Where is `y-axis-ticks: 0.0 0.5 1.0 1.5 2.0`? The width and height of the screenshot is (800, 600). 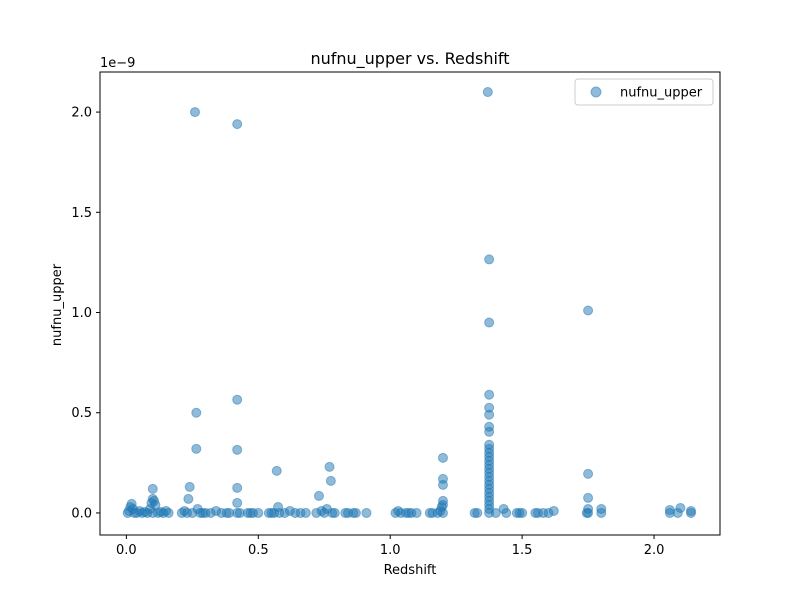
y-axis-ticks: 0.0 0.5 1.0 1.5 2.0 is located at coordinates (85, 313).